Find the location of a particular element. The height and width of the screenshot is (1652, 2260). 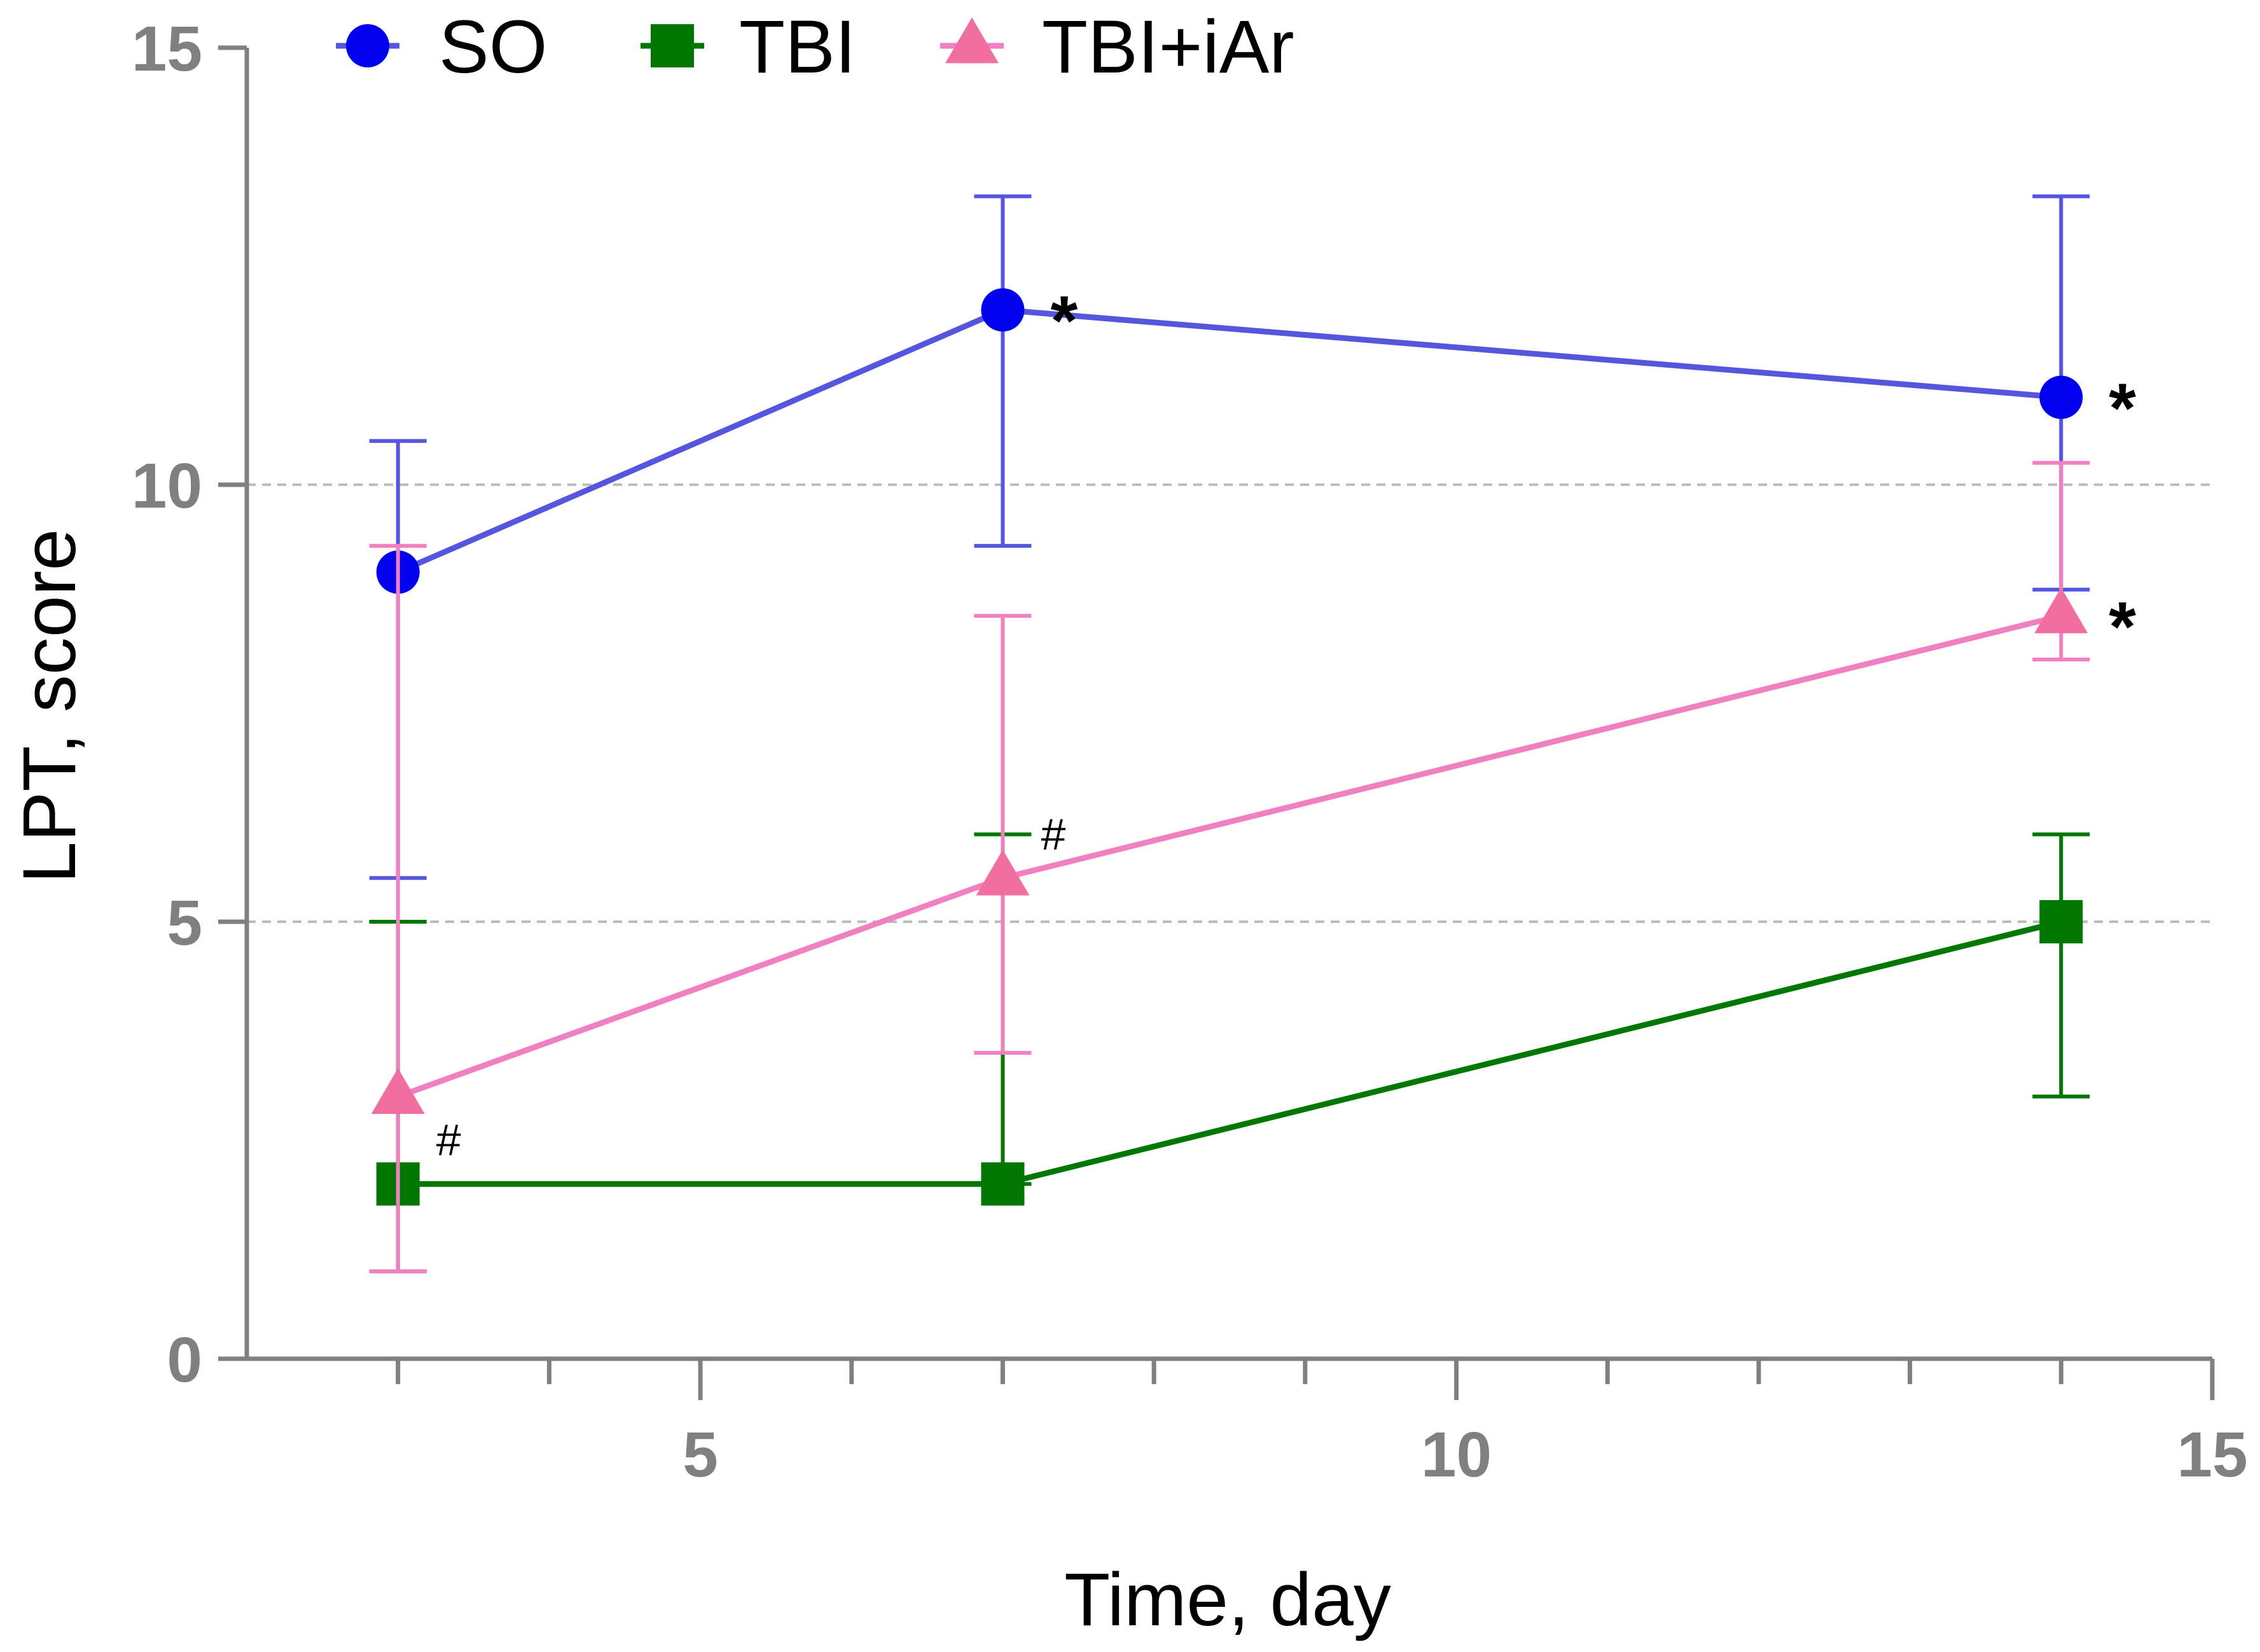

legend: SO TBI TBI+iAr is located at coordinates (815, 47).